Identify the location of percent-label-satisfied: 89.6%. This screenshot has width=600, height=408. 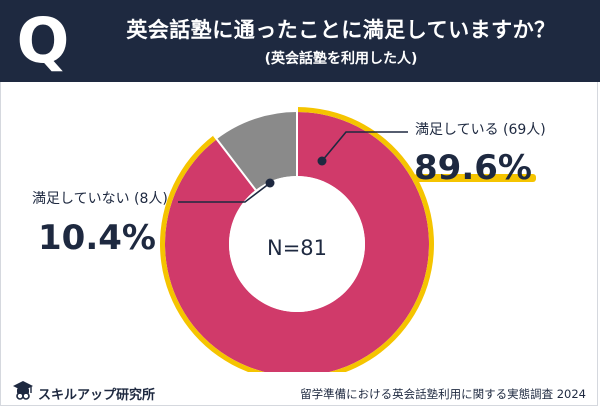
(473, 168).